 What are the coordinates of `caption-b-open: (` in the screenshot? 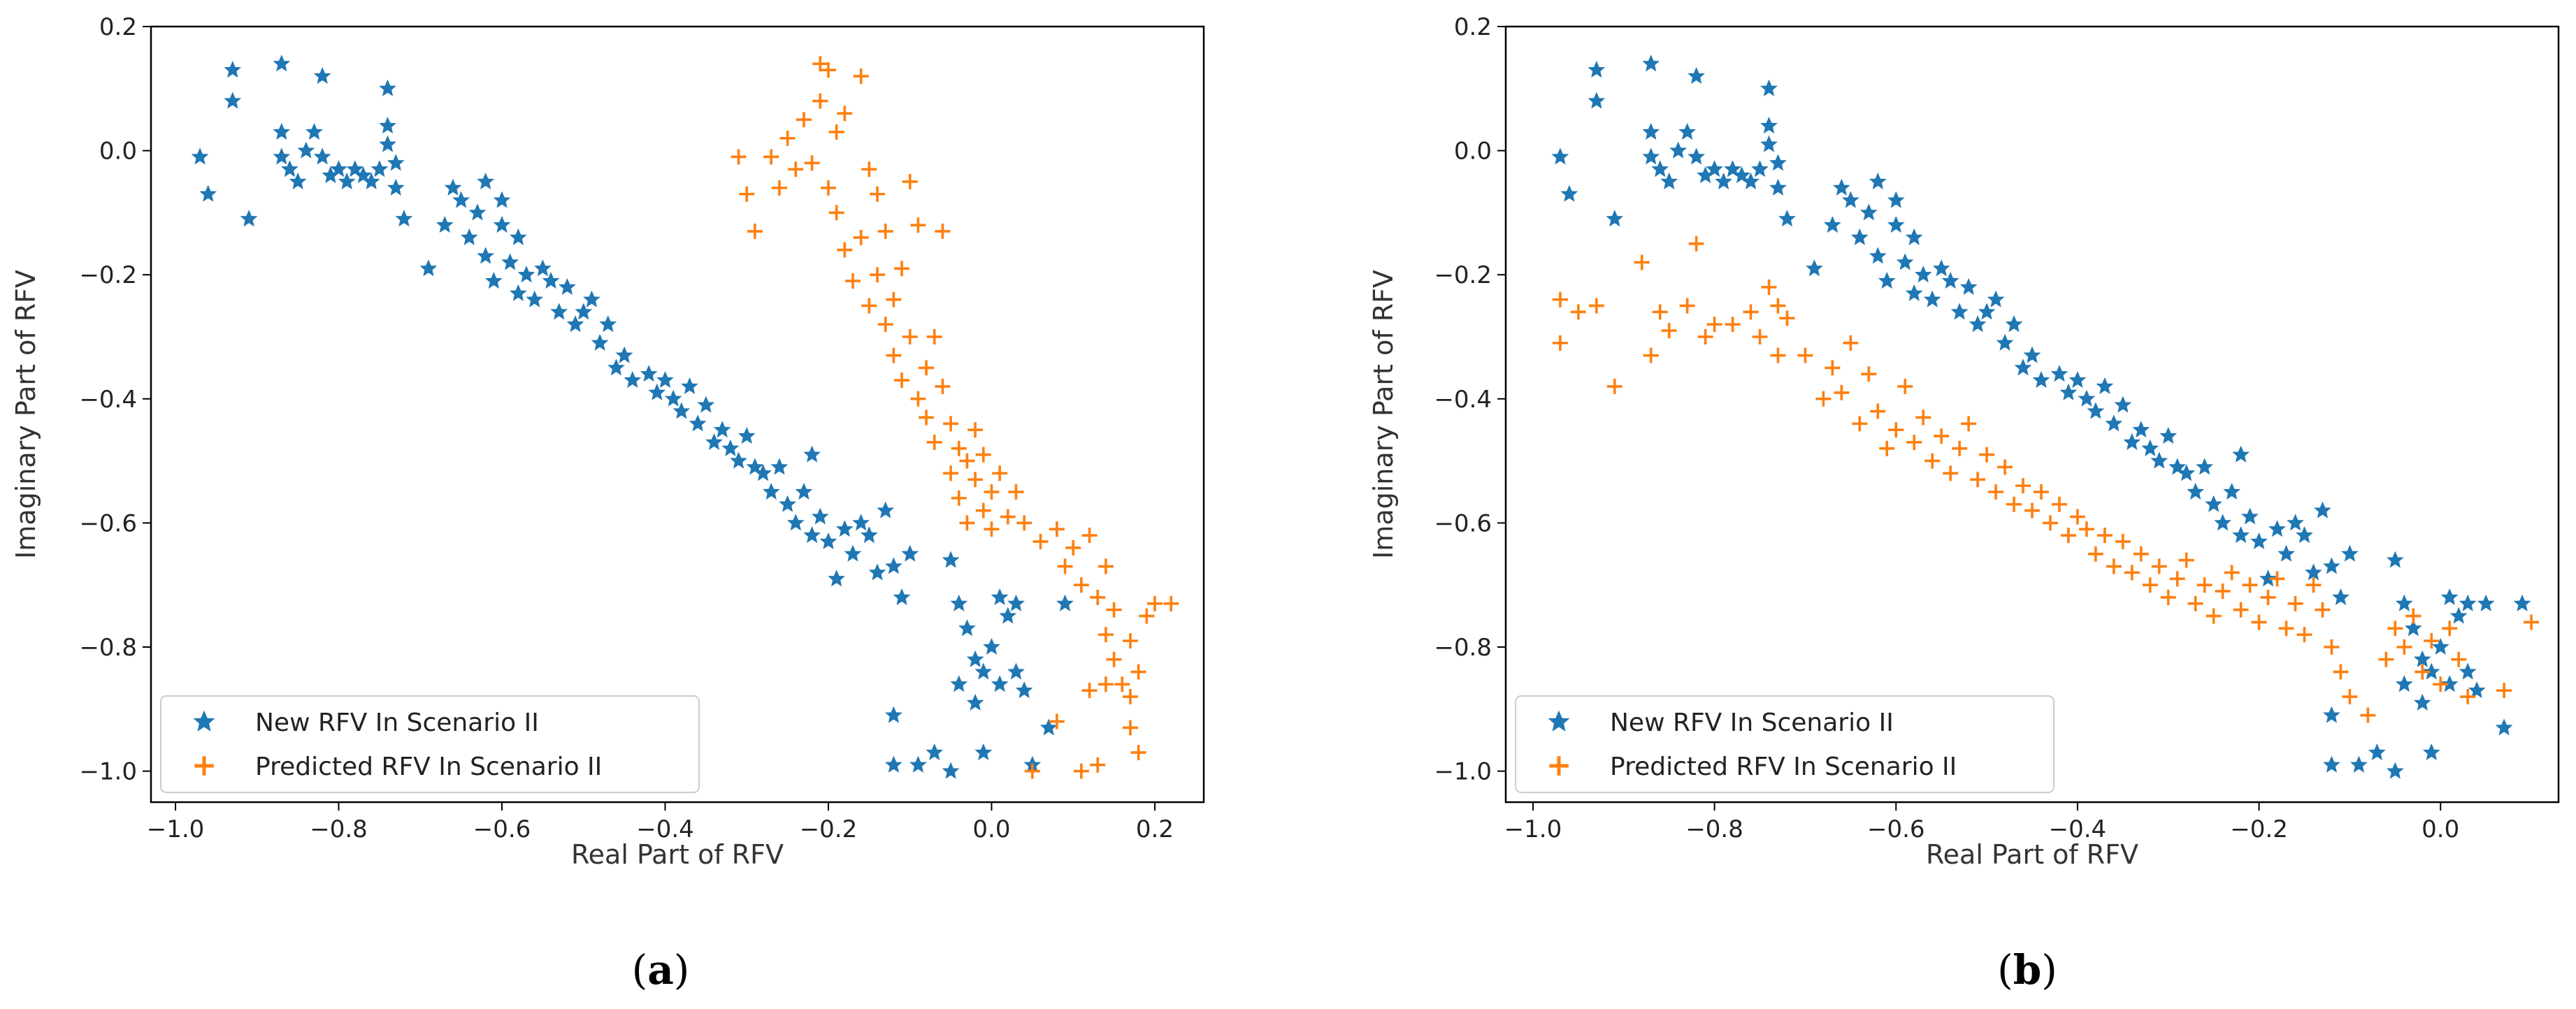 It's located at (2005, 970).